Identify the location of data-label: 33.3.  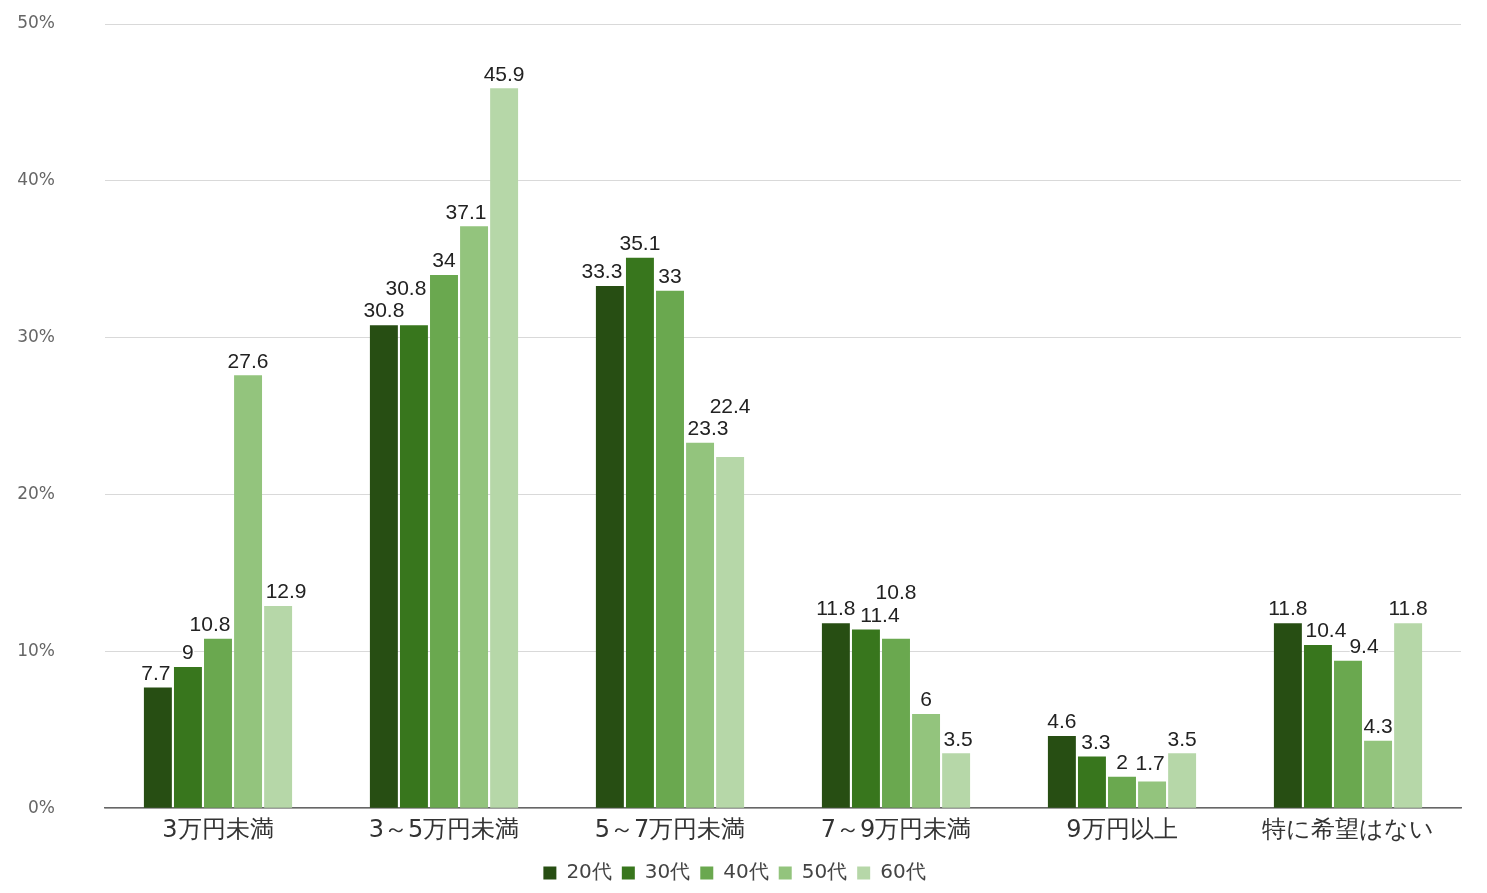
(602, 271).